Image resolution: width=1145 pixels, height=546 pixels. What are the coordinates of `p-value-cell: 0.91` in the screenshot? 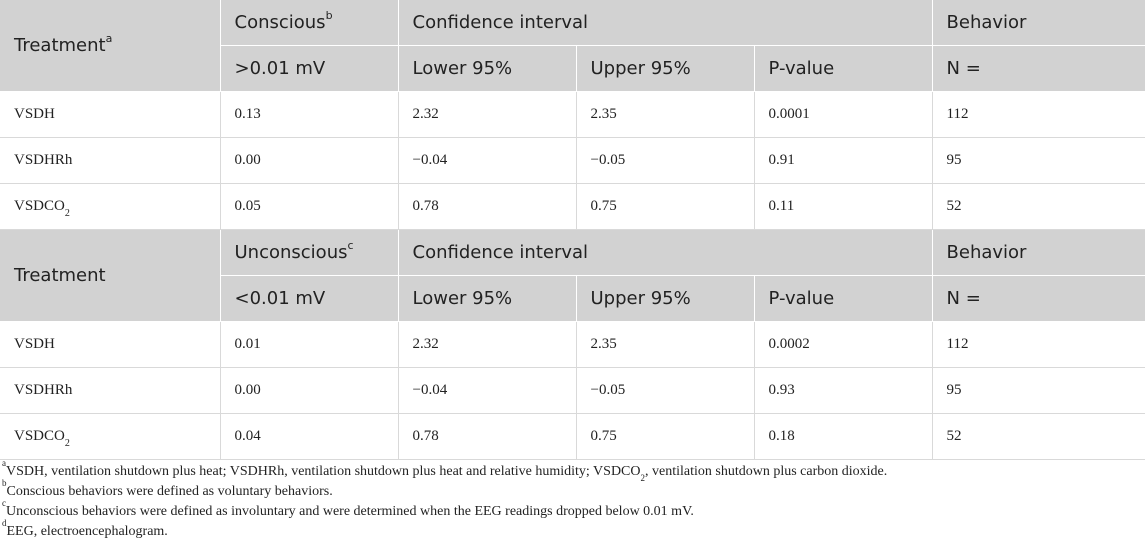 It's located at (843, 160).